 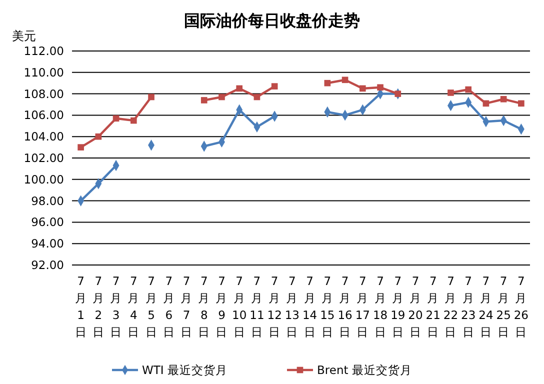 I want to click on y-tick-label: 98.00, so click(x=47, y=201).